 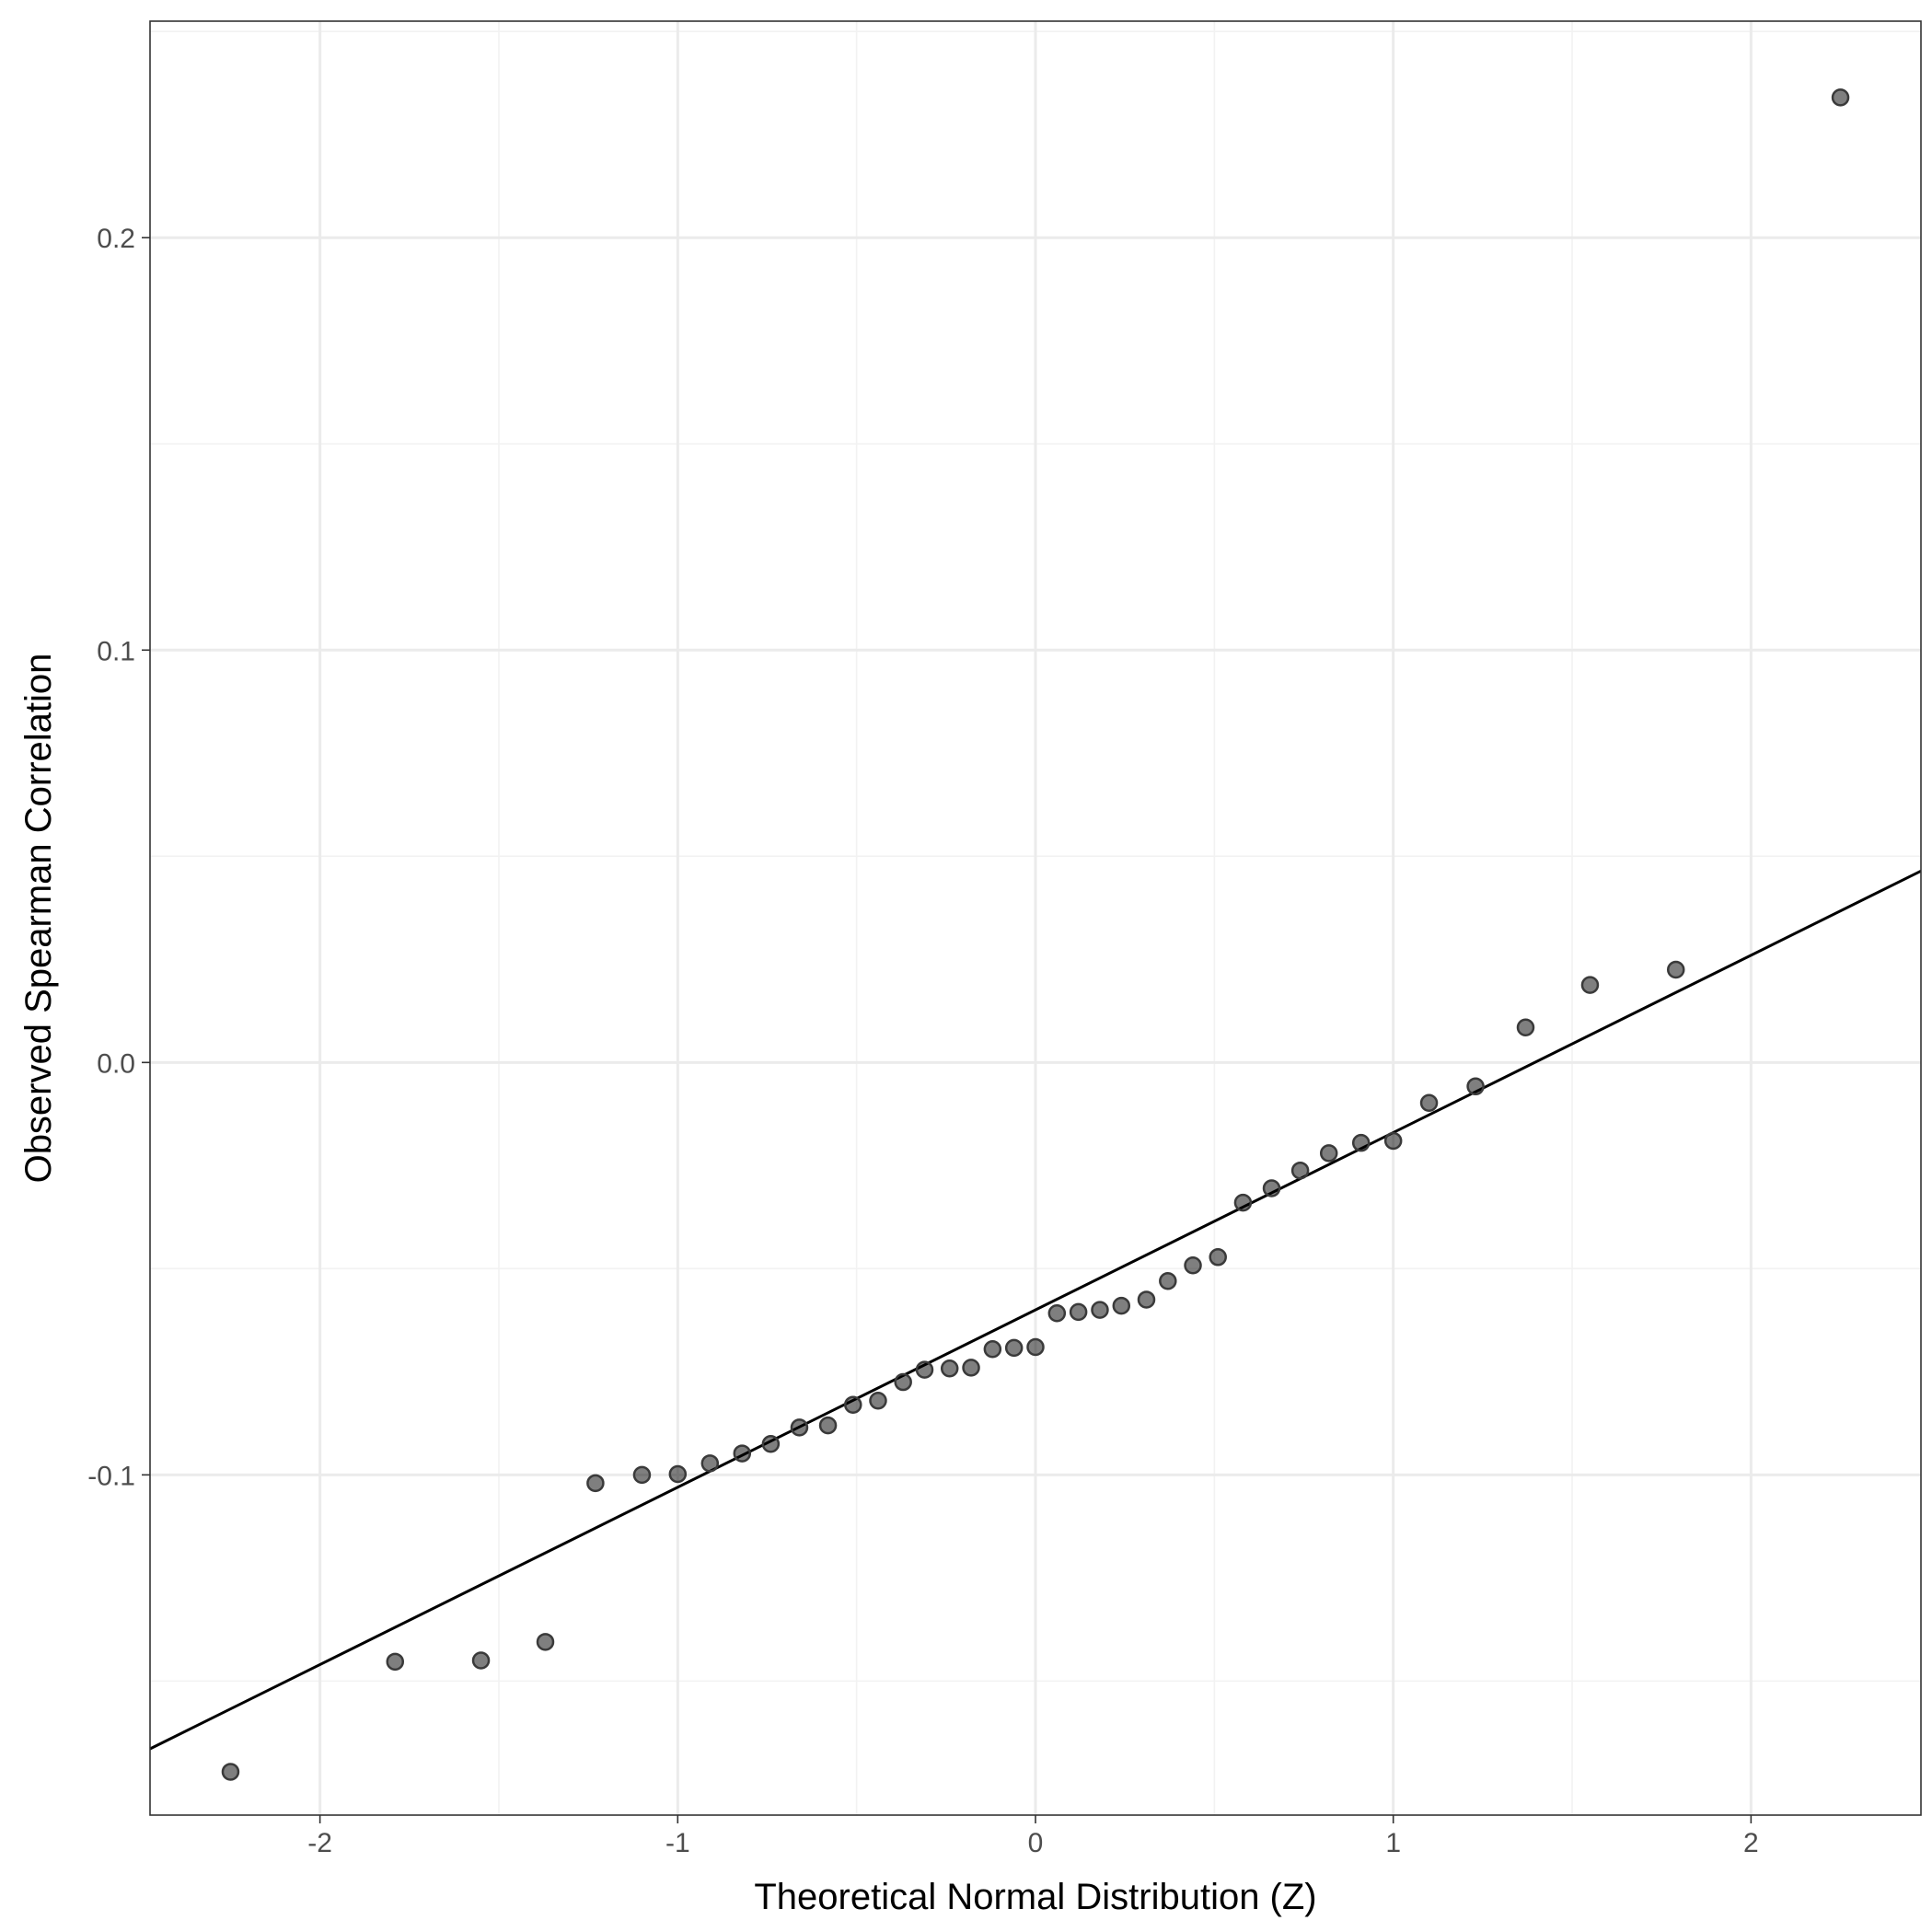 What do you see at coordinates (1393, 1843) in the screenshot?
I see `x-tick-label: 1` at bounding box center [1393, 1843].